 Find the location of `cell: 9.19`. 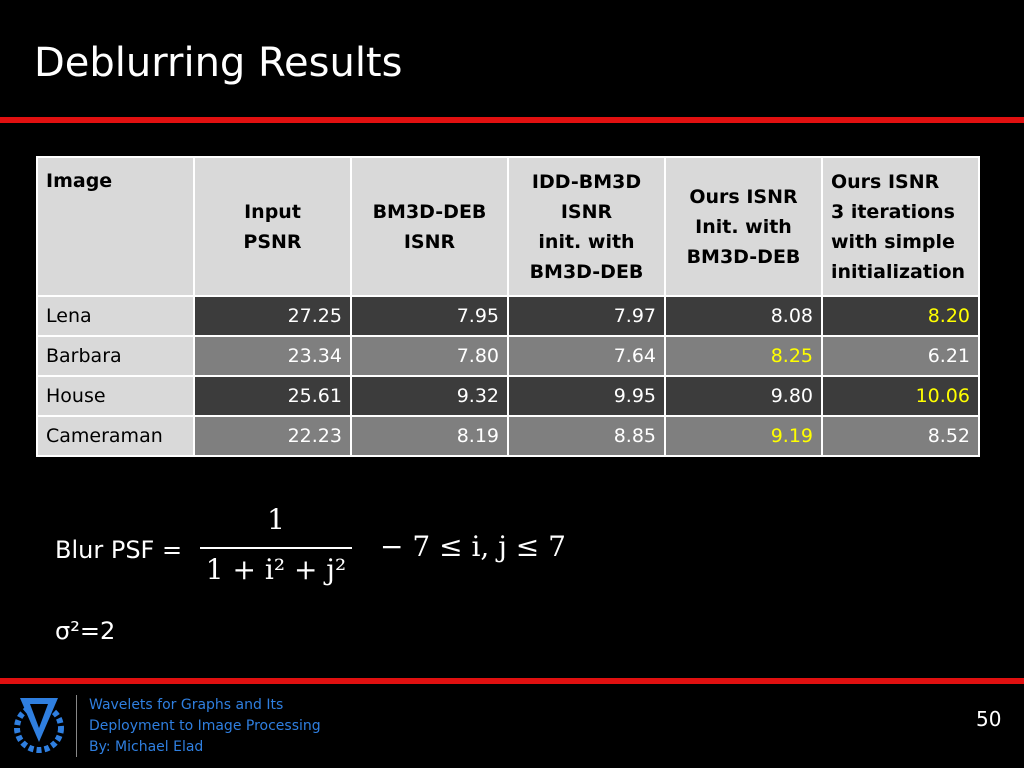

cell: 9.19 is located at coordinates (743, 436).